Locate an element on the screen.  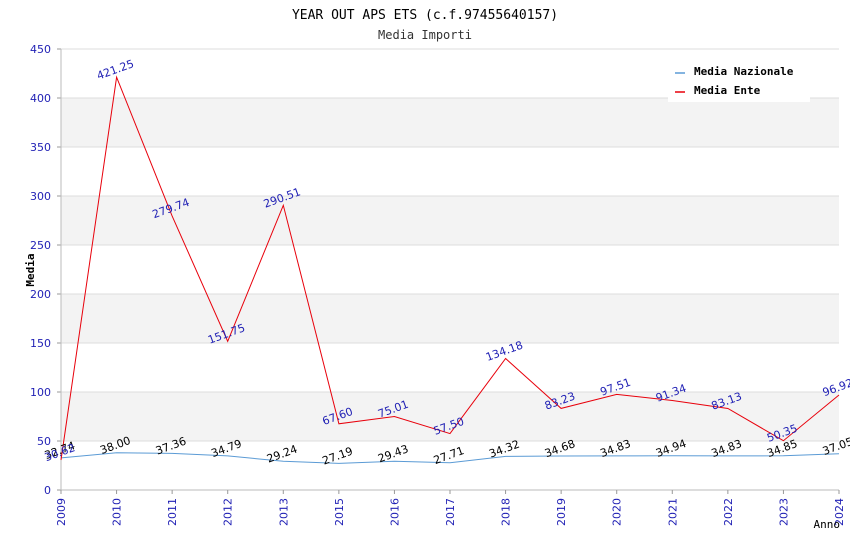
y-tick-label: 0 is located at coordinates (47, 490).